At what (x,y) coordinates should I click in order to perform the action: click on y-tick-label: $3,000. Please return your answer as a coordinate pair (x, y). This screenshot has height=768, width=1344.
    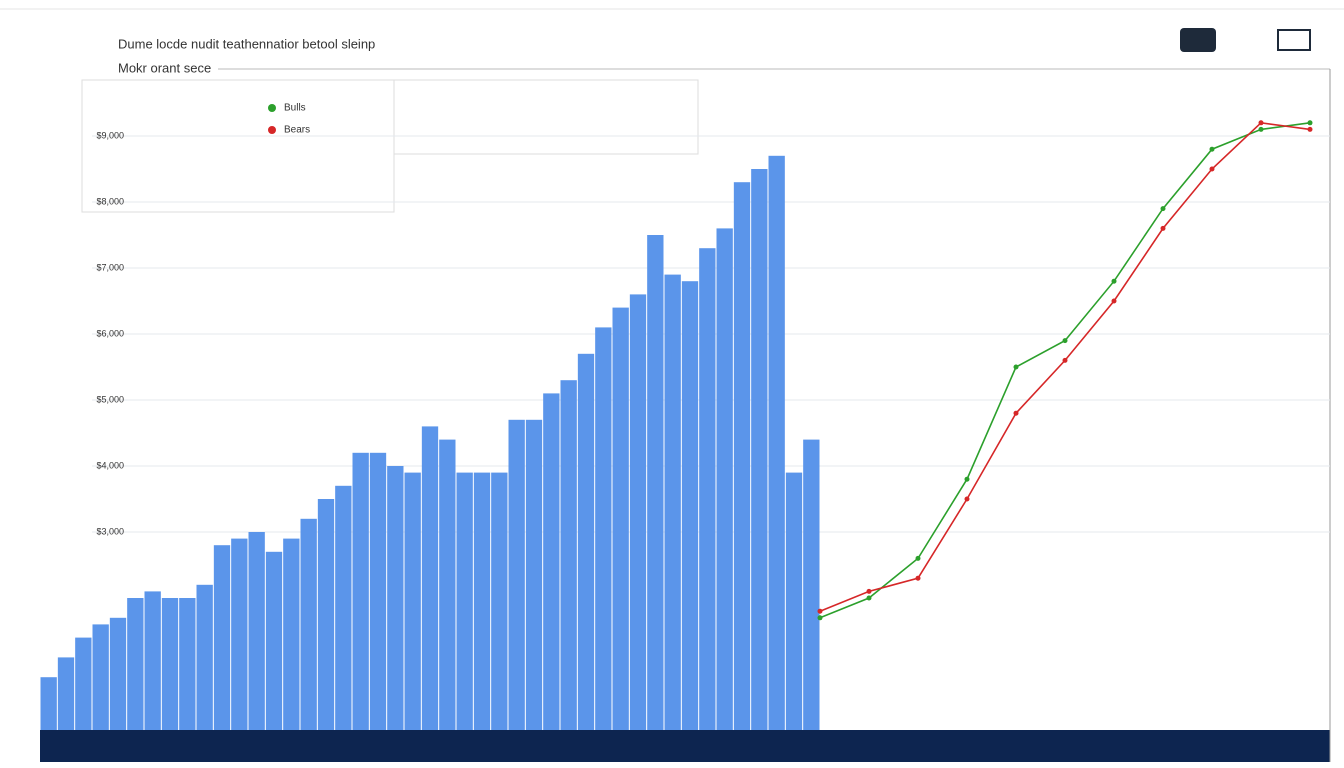
    Looking at the image, I should click on (110, 531).